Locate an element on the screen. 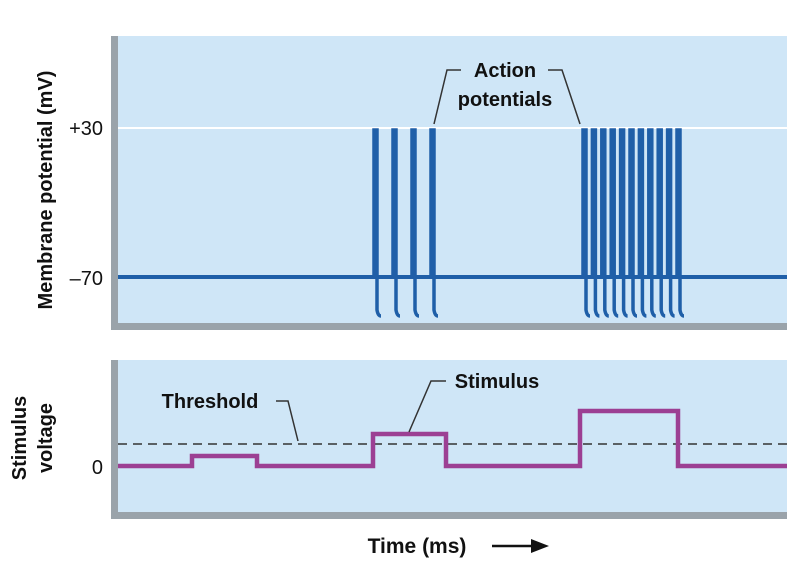  stimulus-trace is located at coordinates (452, 438).